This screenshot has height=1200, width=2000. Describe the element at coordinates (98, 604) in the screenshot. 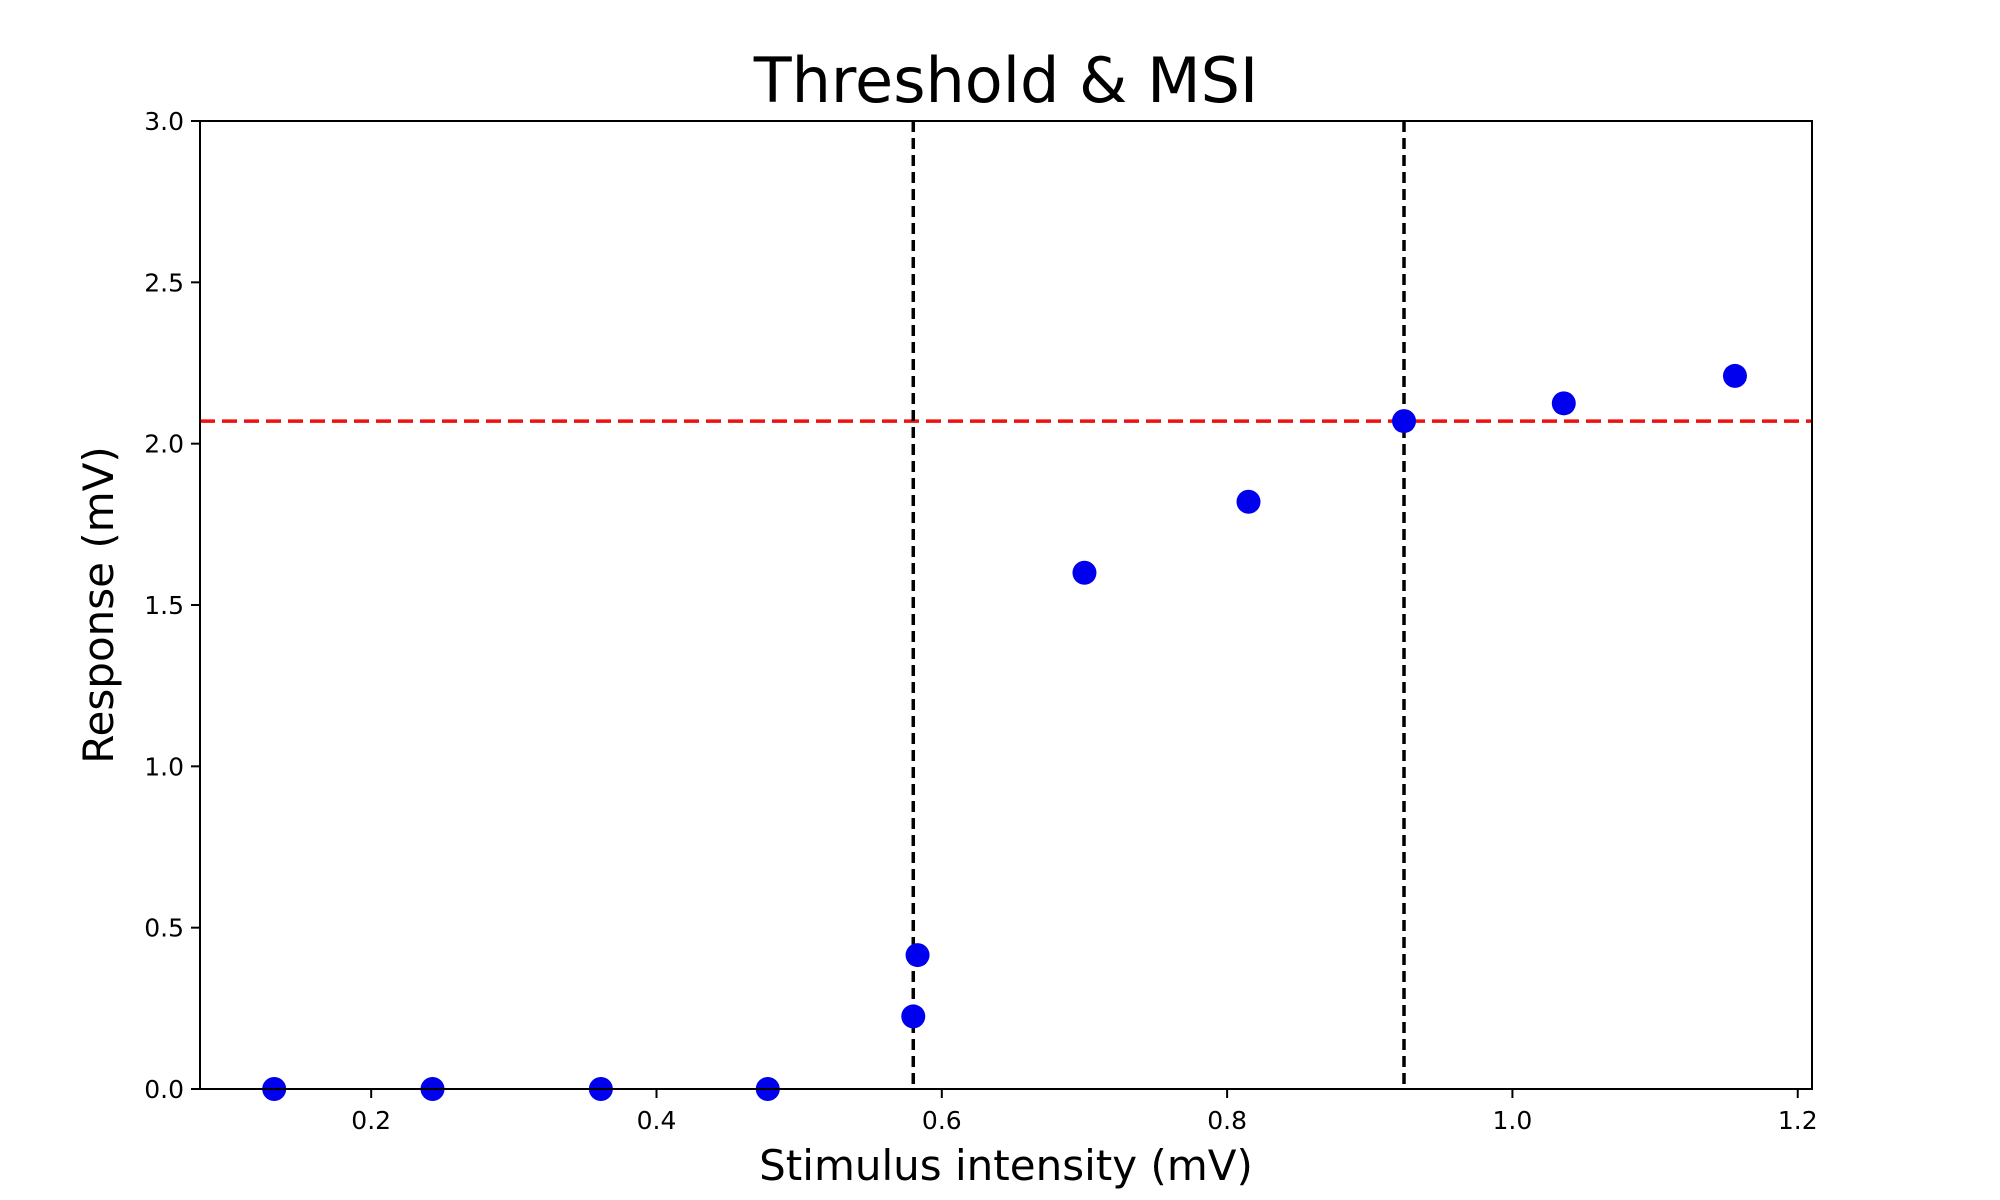

I see `y-axis-label: Response (mV)` at that location.